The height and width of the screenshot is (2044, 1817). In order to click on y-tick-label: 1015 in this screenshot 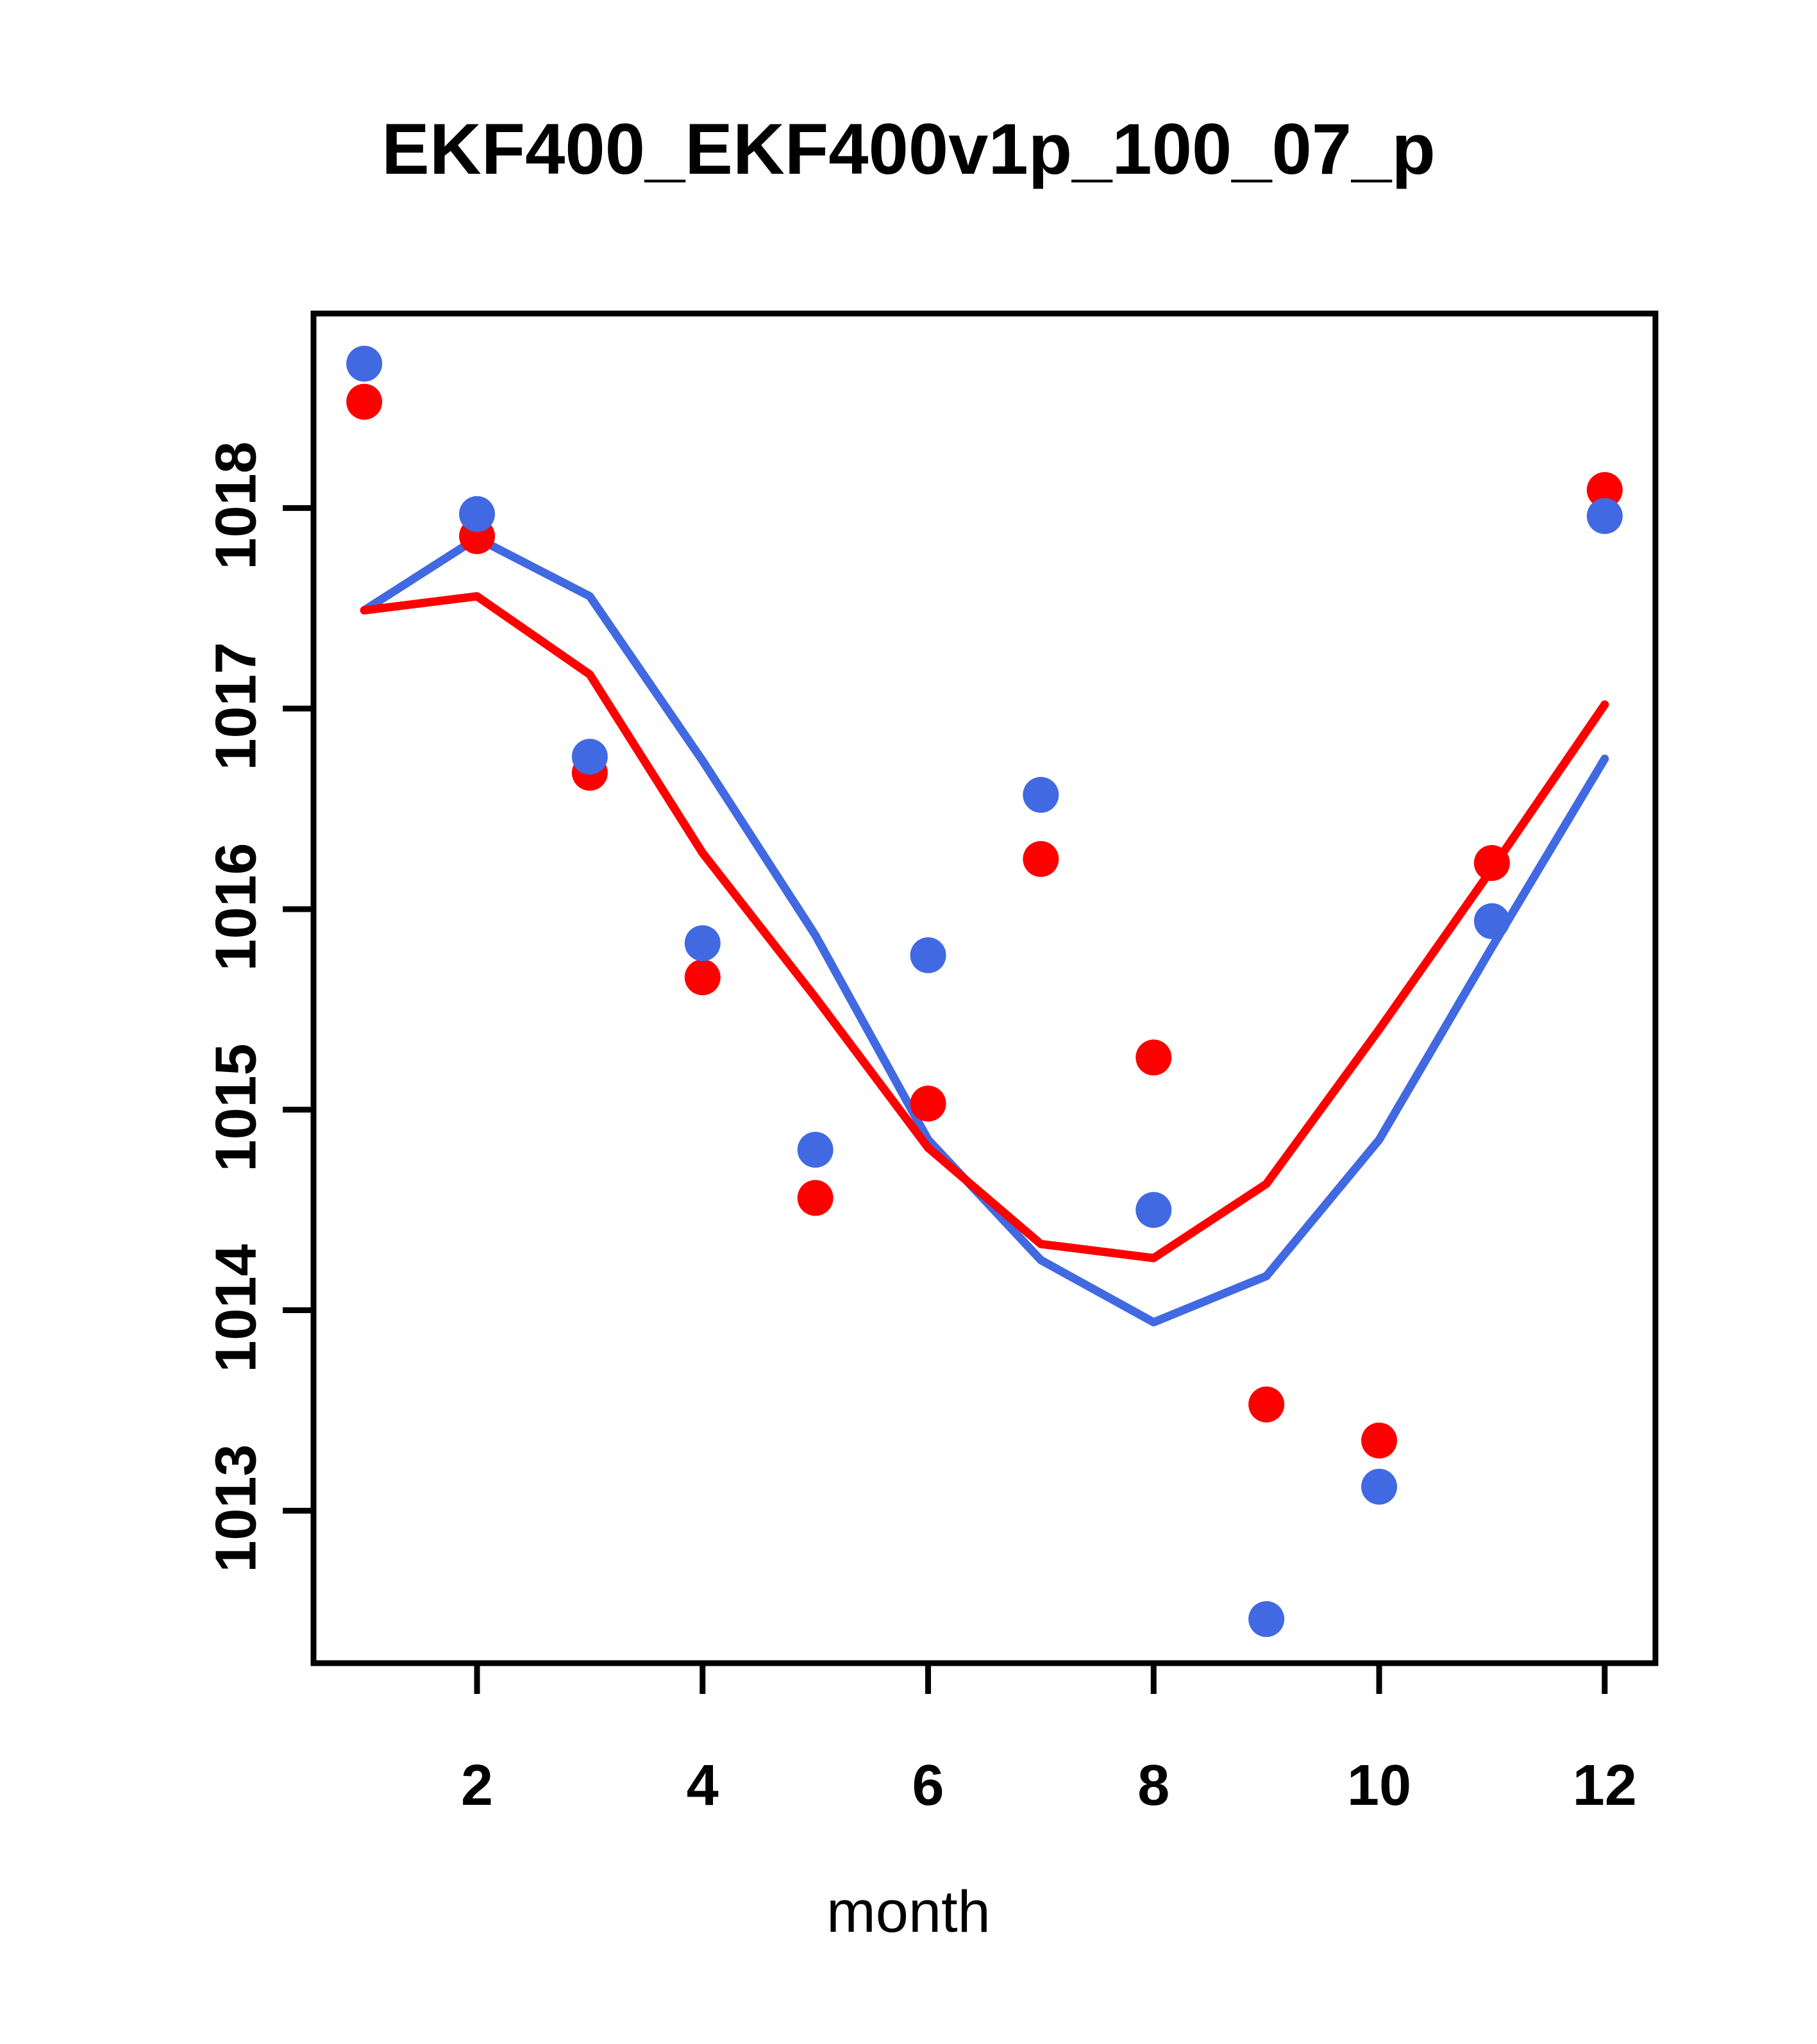, I will do `click(236, 1107)`.